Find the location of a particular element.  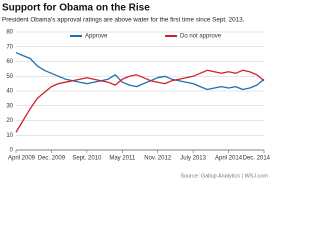

y-tick-label: 20 is located at coordinates (9, 121).